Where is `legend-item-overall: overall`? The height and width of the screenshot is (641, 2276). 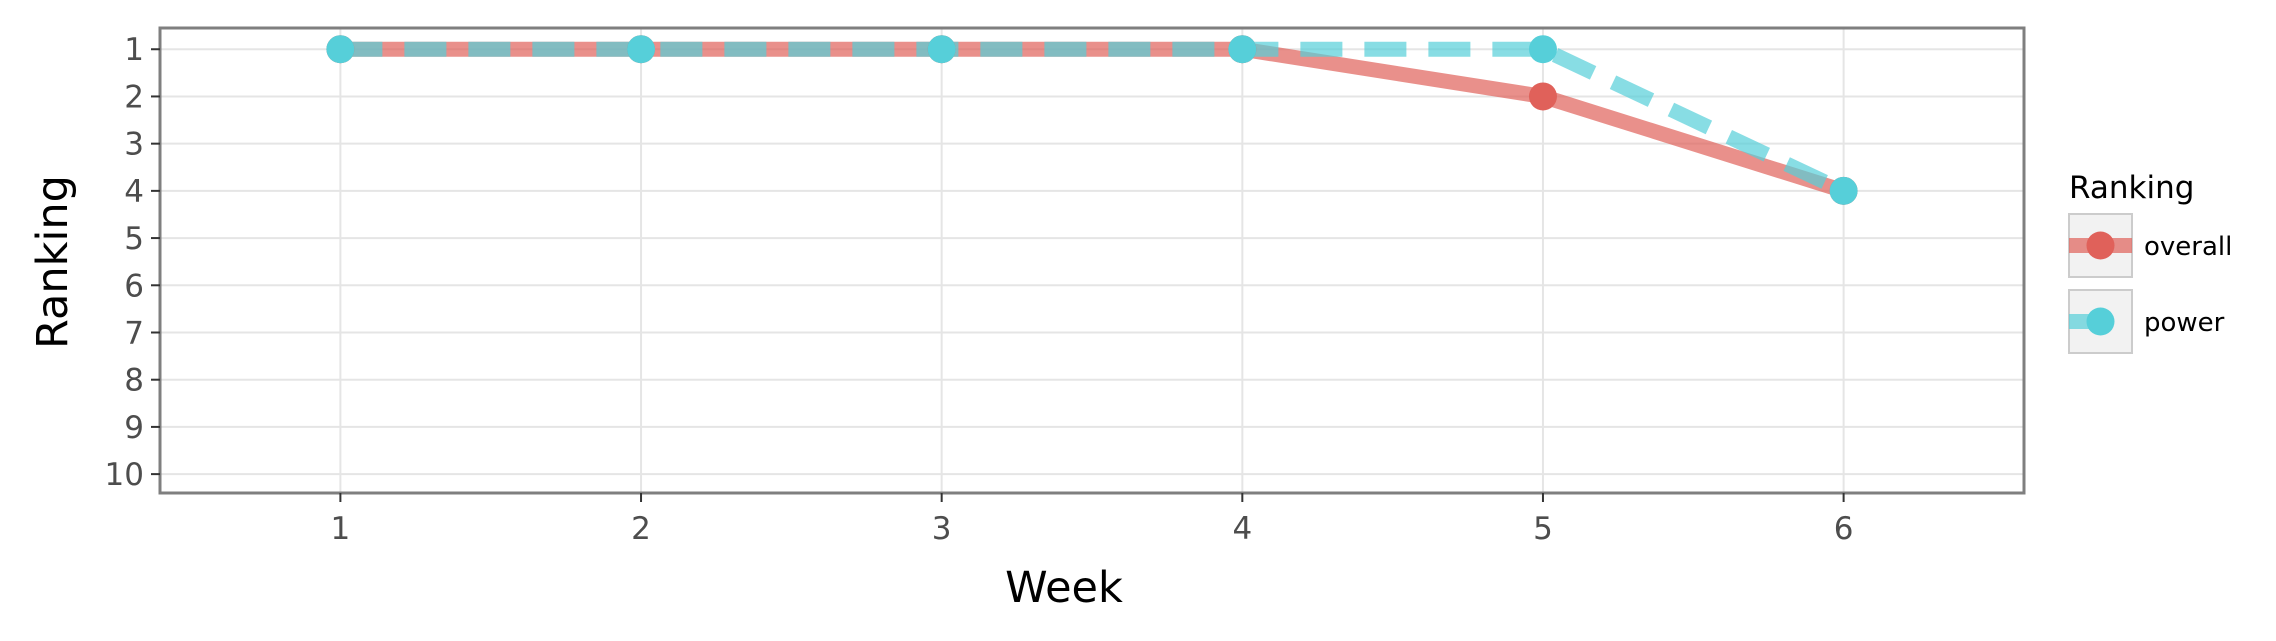 legend-item-overall: overall is located at coordinates (2150, 245).